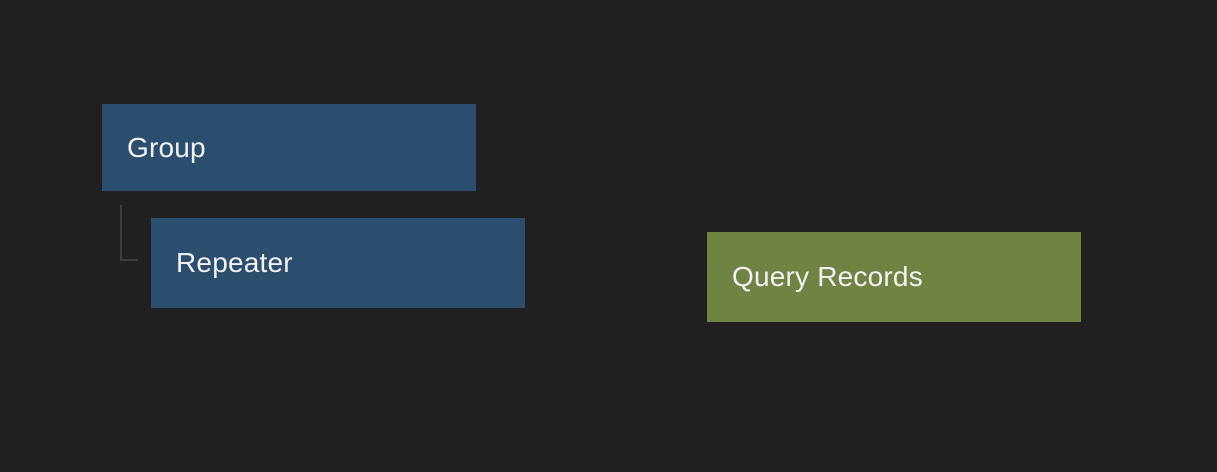 This screenshot has width=1217, height=472. Describe the element at coordinates (234, 262) in the screenshot. I see `node-repeater-label: Repeater` at that location.